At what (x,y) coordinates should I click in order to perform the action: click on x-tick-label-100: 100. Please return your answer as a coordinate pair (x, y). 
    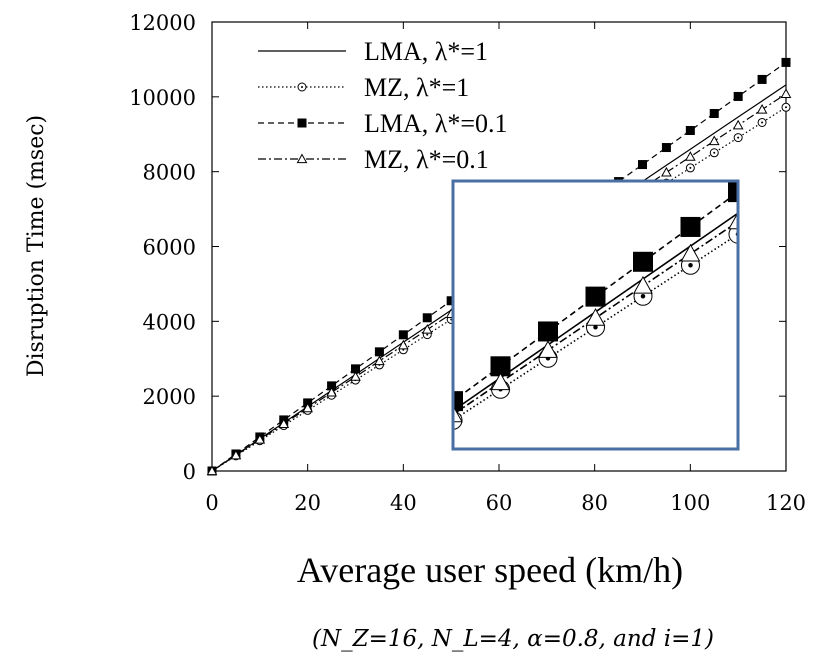
    Looking at the image, I should click on (690, 503).